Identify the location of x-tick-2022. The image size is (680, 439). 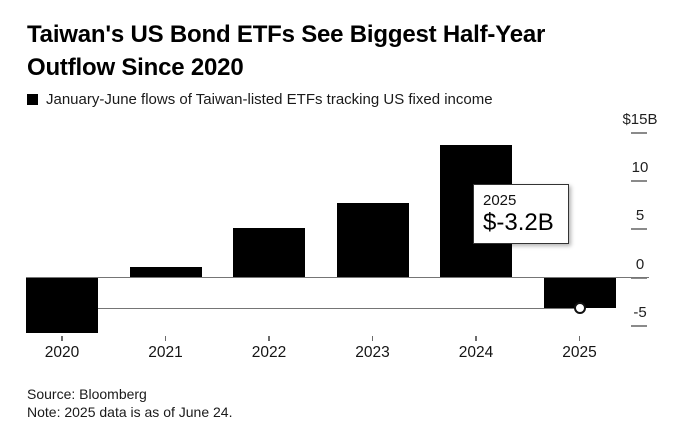
(269, 338).